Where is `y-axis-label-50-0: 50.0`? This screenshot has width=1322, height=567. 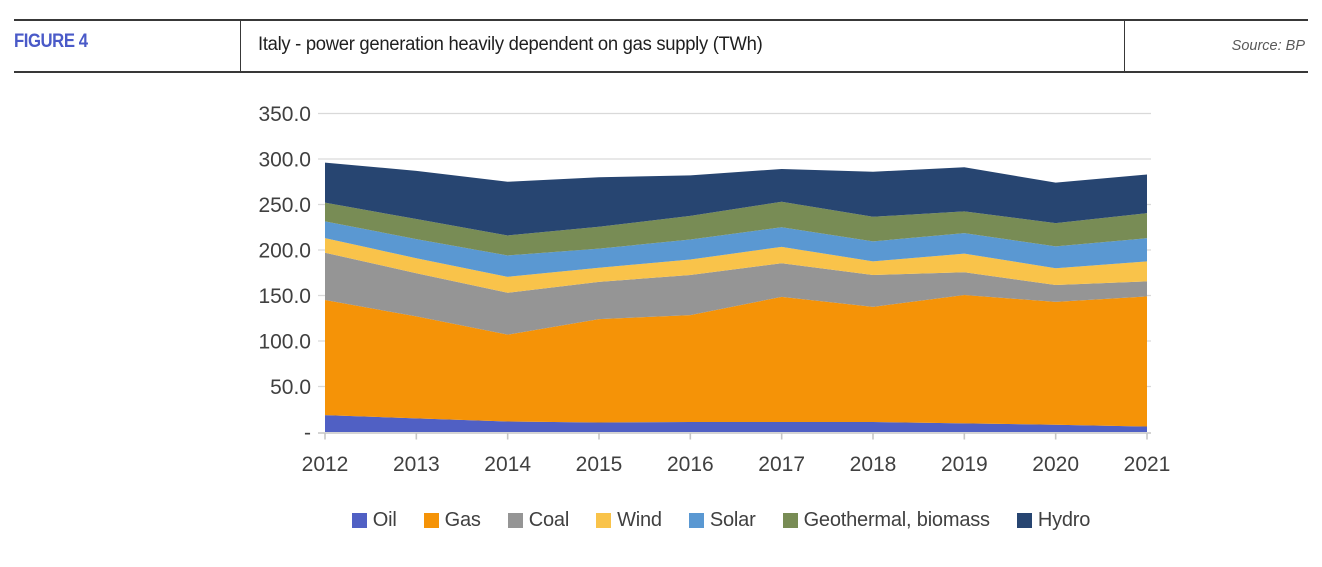 y-axis-label-50-0: 50.0 is located at coordinates (290, 387).